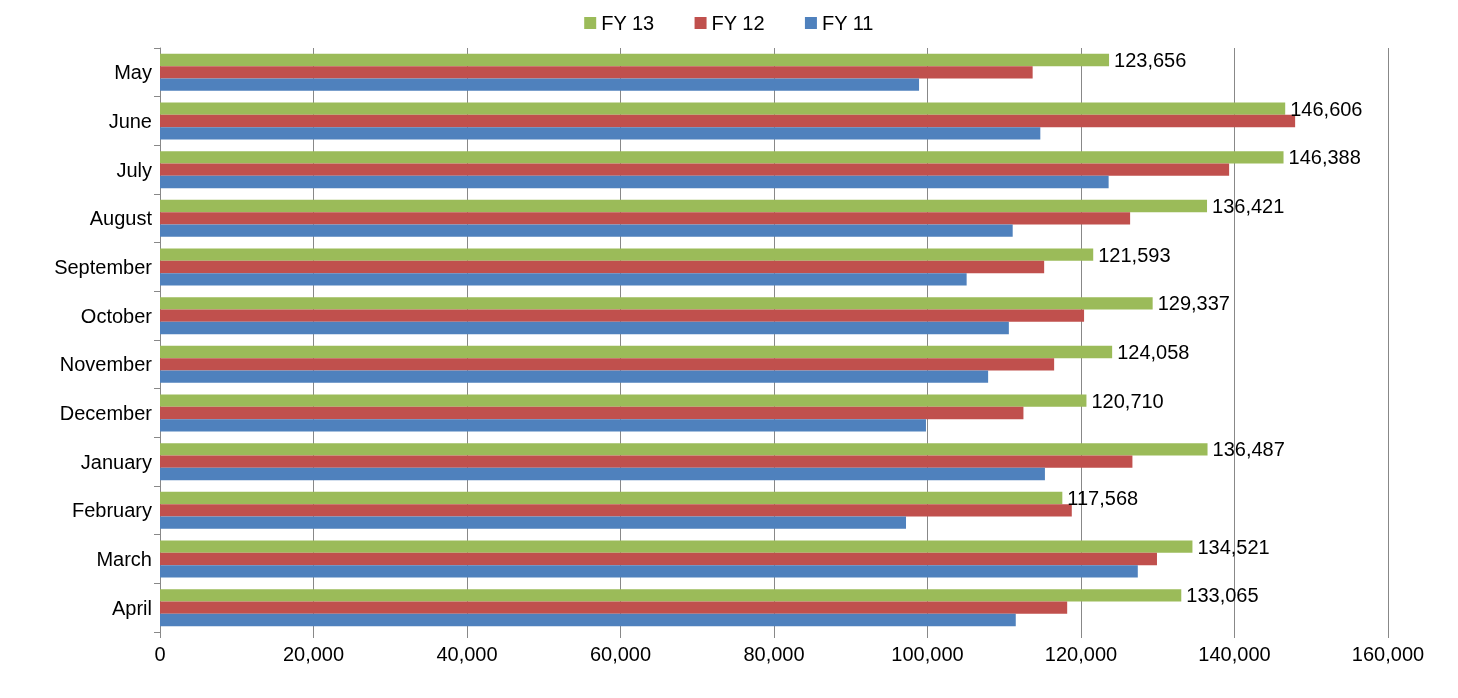 This screenshot has height=698, width=1458. I want to click on y-tick-label: February, so click(111, 510).